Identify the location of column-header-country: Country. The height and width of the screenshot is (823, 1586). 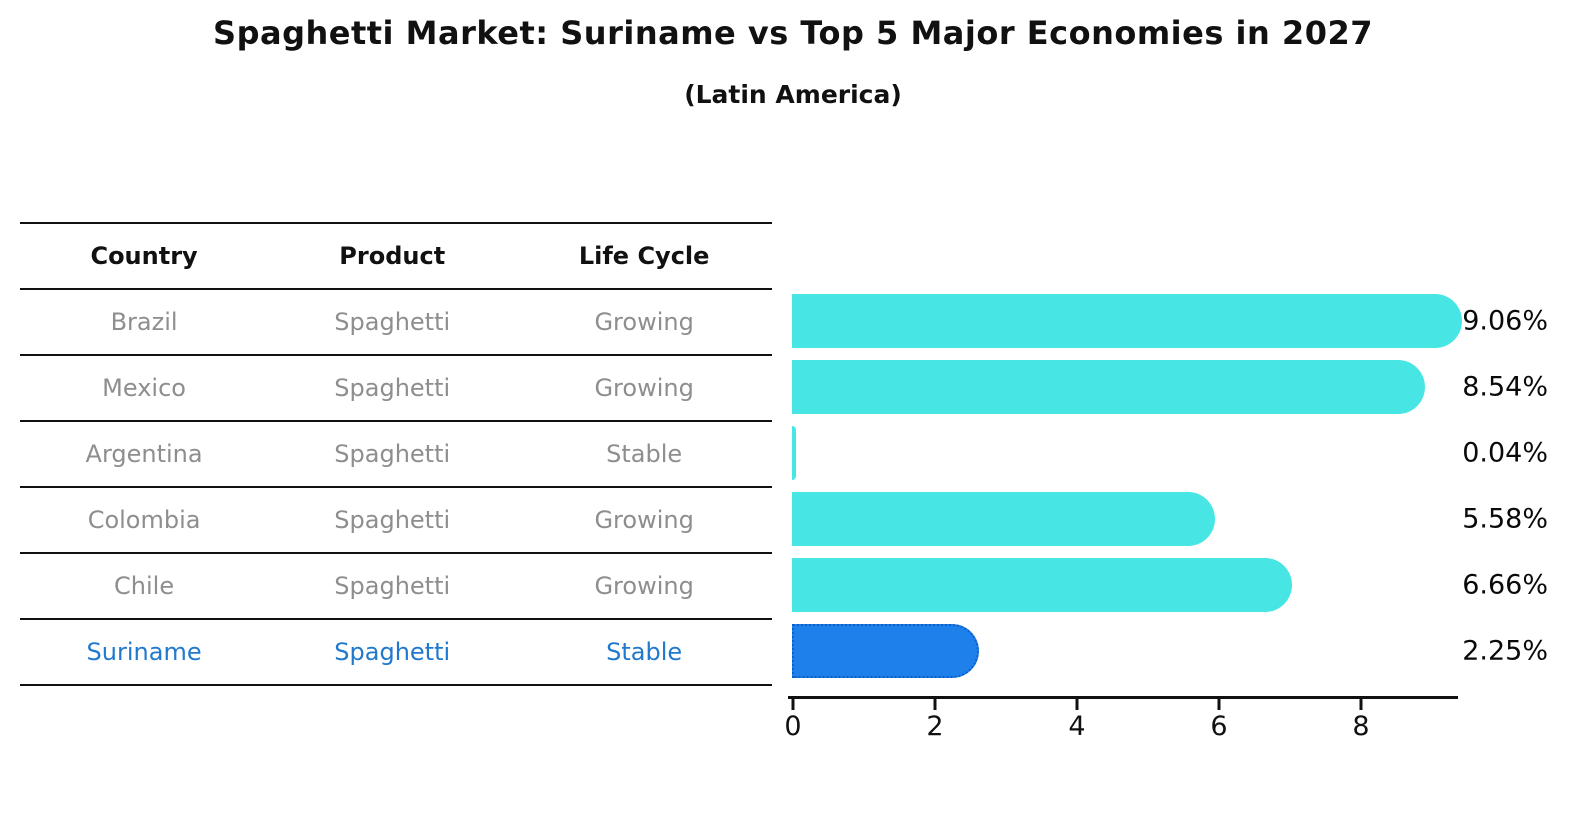
(144, 256).